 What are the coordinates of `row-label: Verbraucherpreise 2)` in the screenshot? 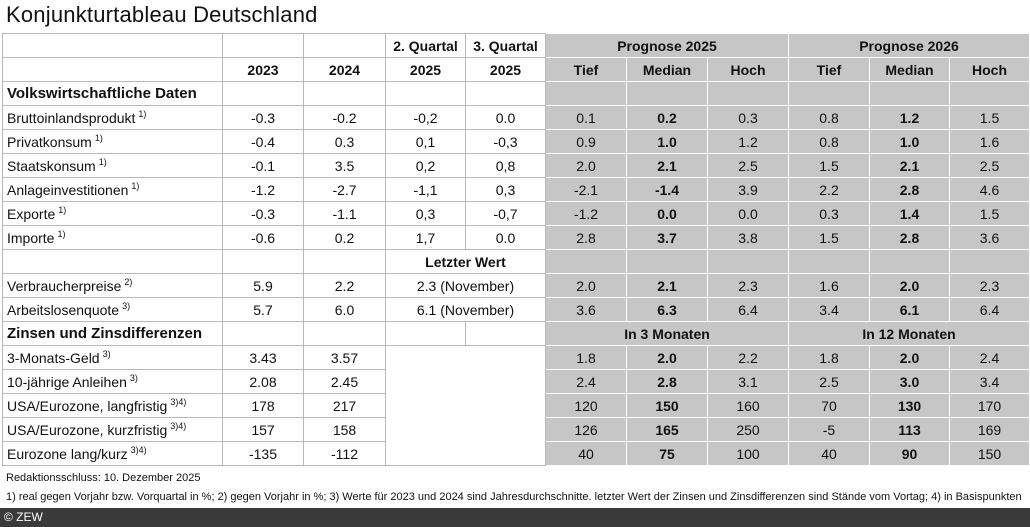 It's located at (112, 285).